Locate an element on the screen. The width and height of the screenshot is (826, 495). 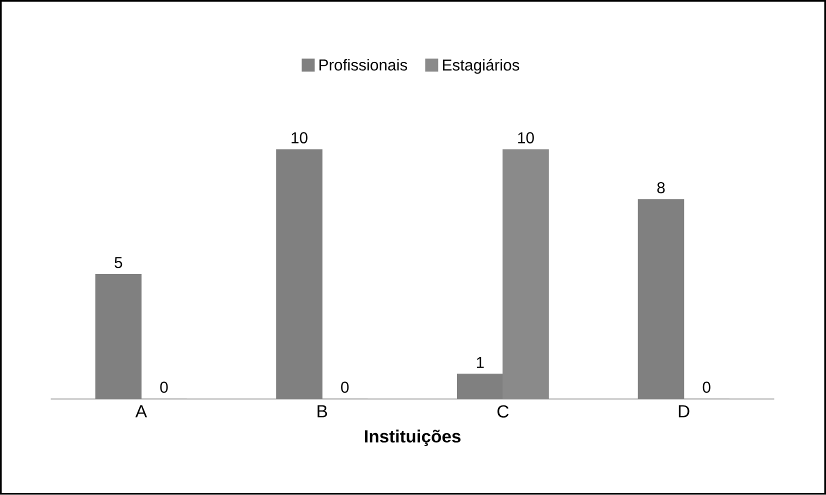
data-label: 1 is located at coordinates (480, 362).